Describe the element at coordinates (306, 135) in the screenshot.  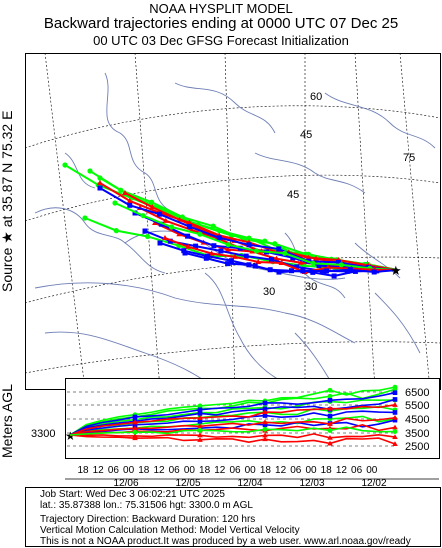
I see `map-label-45a: 45` at that location.